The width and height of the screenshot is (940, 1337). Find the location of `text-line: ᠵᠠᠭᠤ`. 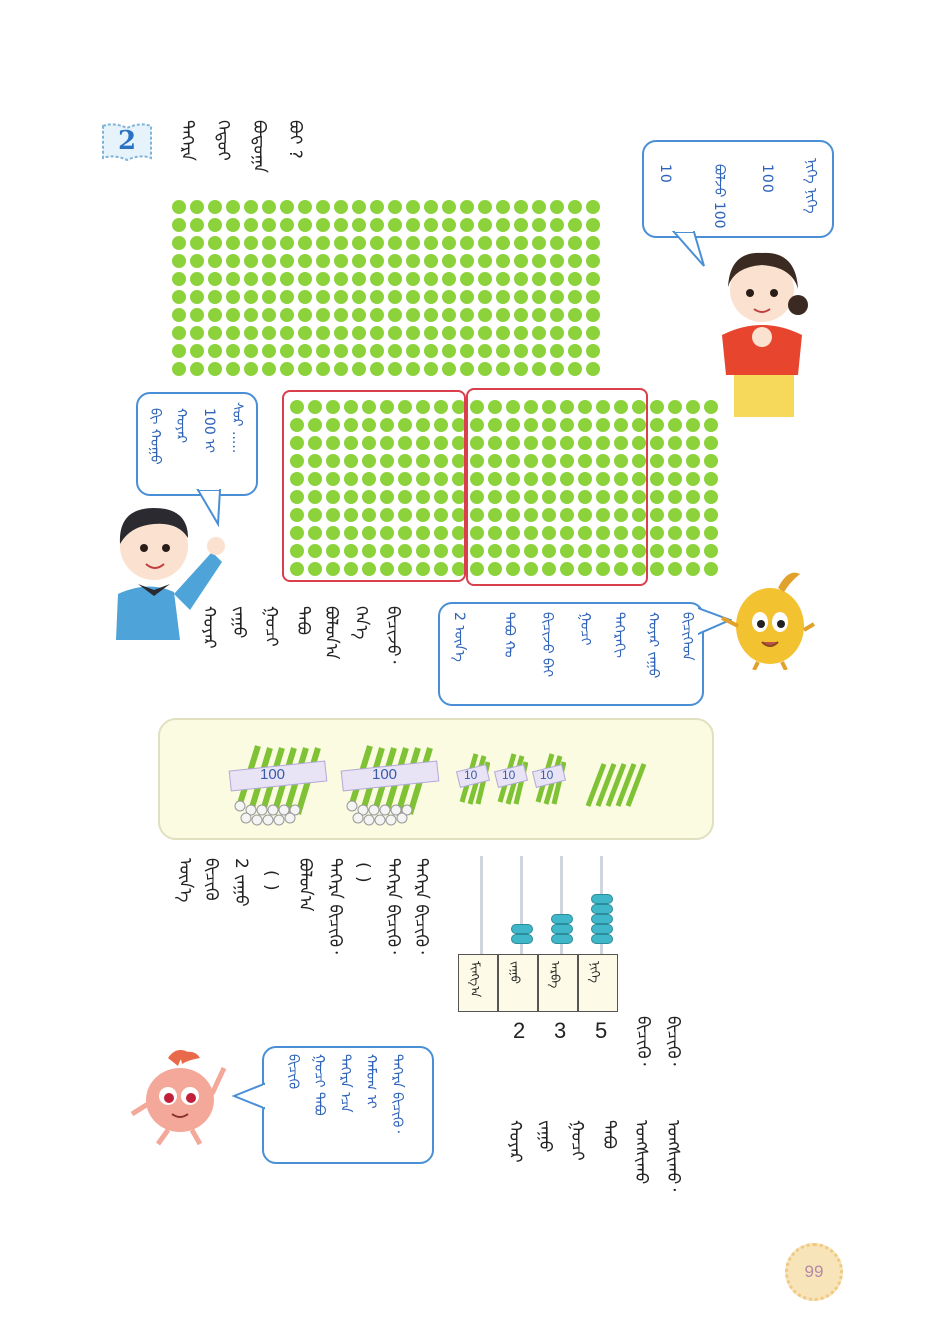

text-line: ᠵᠠᠭᠤ is located at coordinates (545, 1136).